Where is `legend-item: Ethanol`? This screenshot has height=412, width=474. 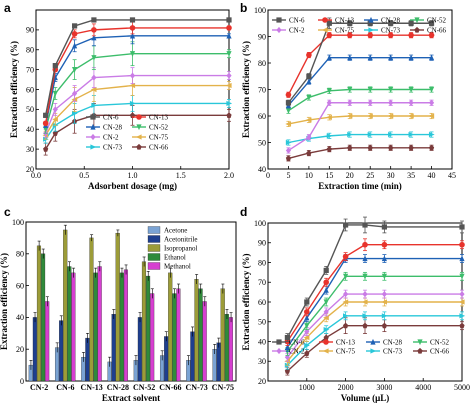
legend-item: Ethanol is located at coordinates (166, 257).